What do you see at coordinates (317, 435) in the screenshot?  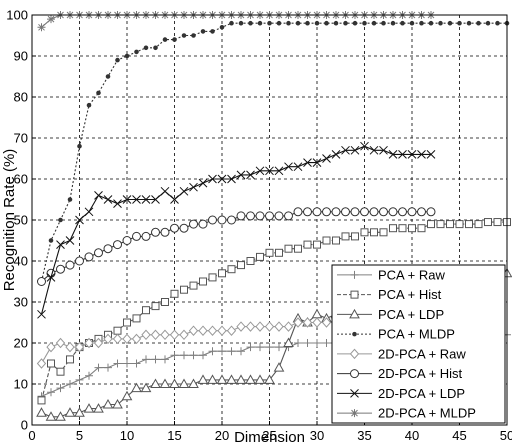 I see `x-tick-label: 30` at bounding box center [317, 435].